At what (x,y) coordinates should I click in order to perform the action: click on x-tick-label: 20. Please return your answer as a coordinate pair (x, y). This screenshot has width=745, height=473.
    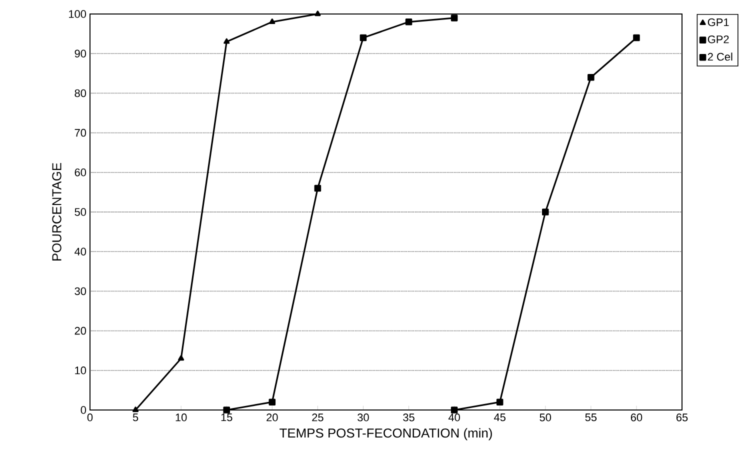
    Looking at the image, I should click on (272, 418).